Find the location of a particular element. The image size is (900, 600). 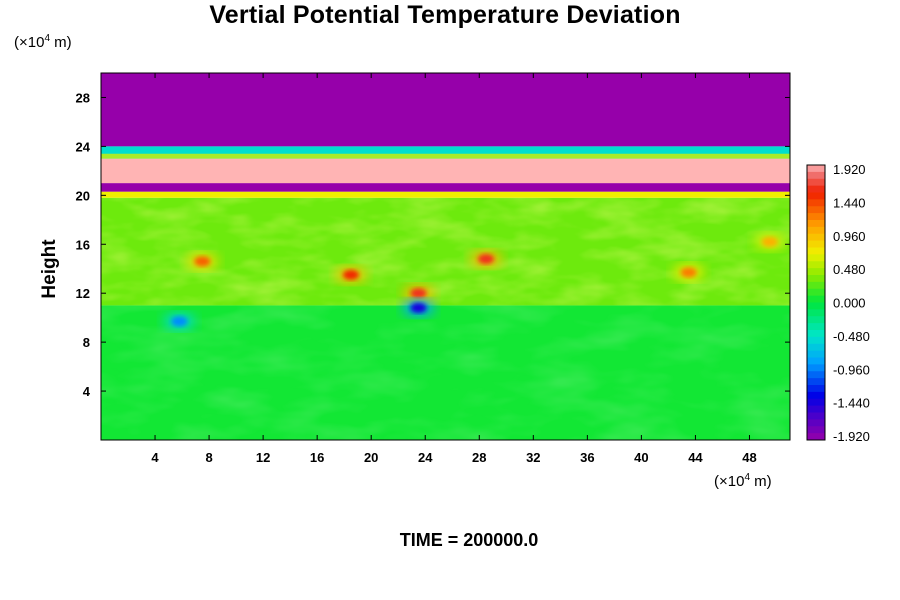

x-axis-unit: (×104 m) is located at coordinates (743, 481).